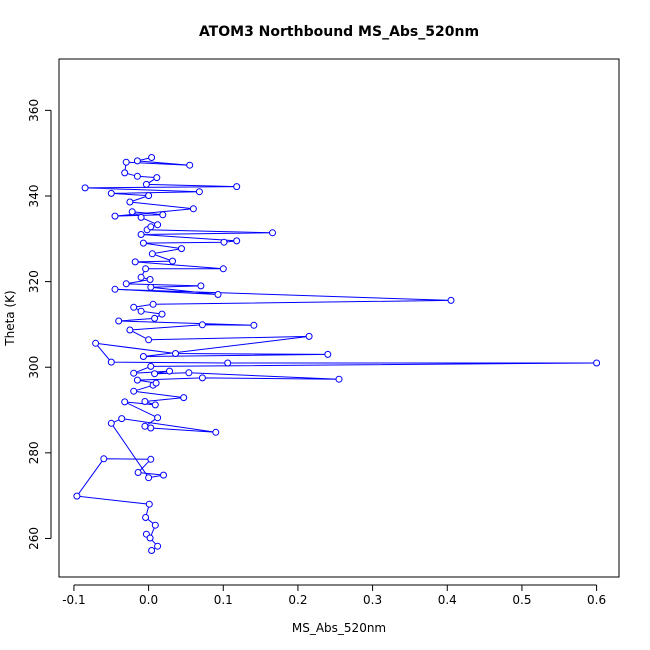  What do you see at coordinates (39, 324) in the screenshot?
I see `y-axis: 260 280 300 320 340 360` at bounding box center [39, 324].